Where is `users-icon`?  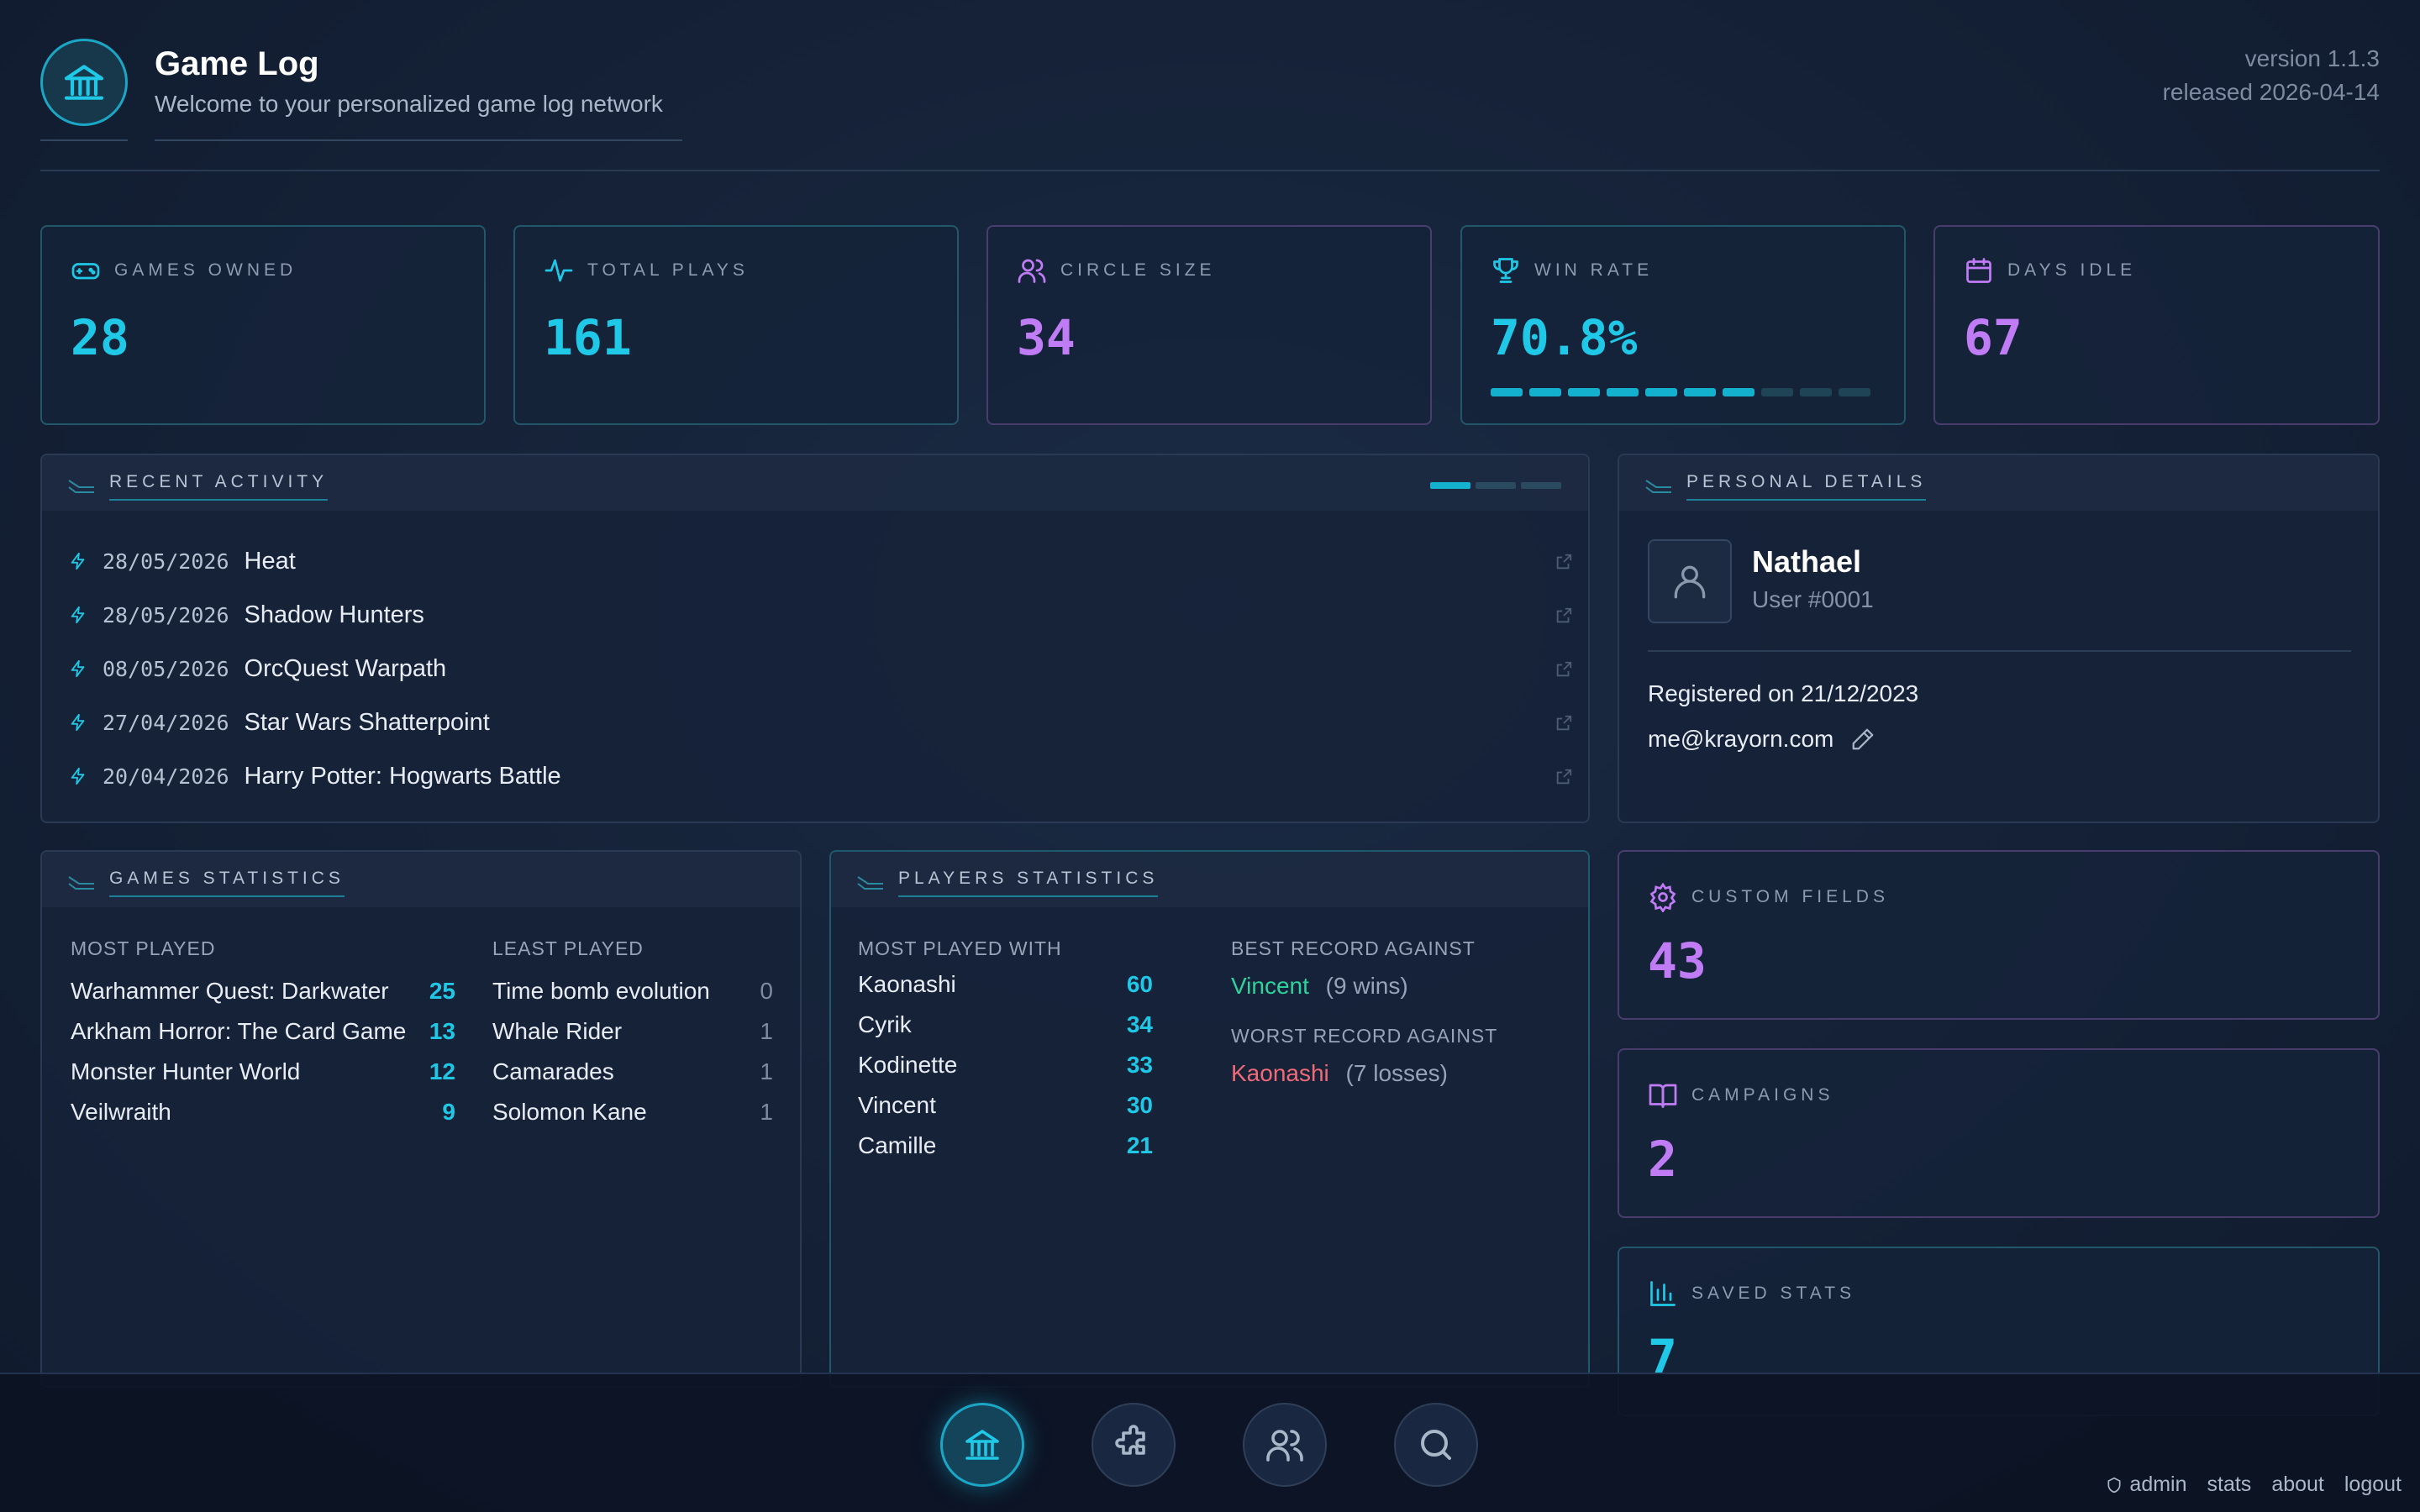
users-icon is located at coordinates (1285, 1446).